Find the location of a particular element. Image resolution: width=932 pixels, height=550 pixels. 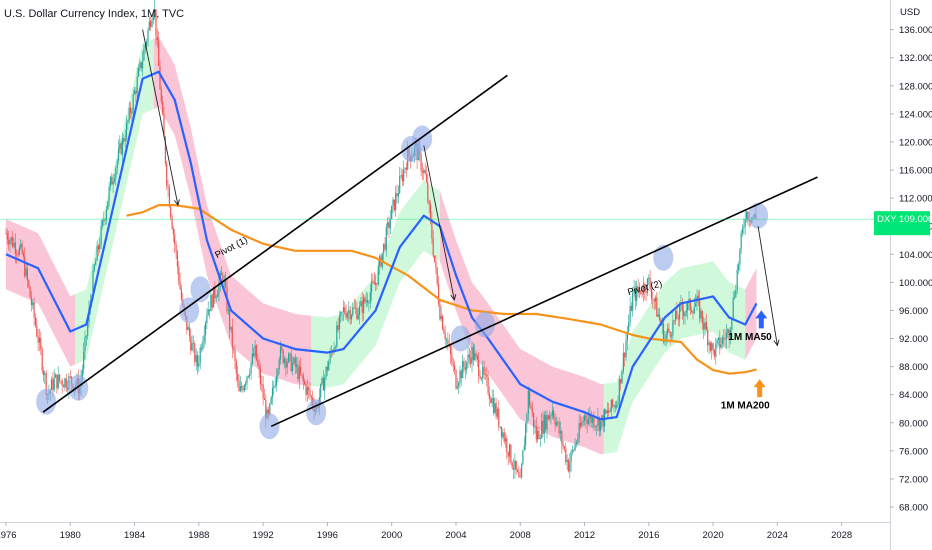

y-tick-label: 96.000 is located at coordinates (913, 311).